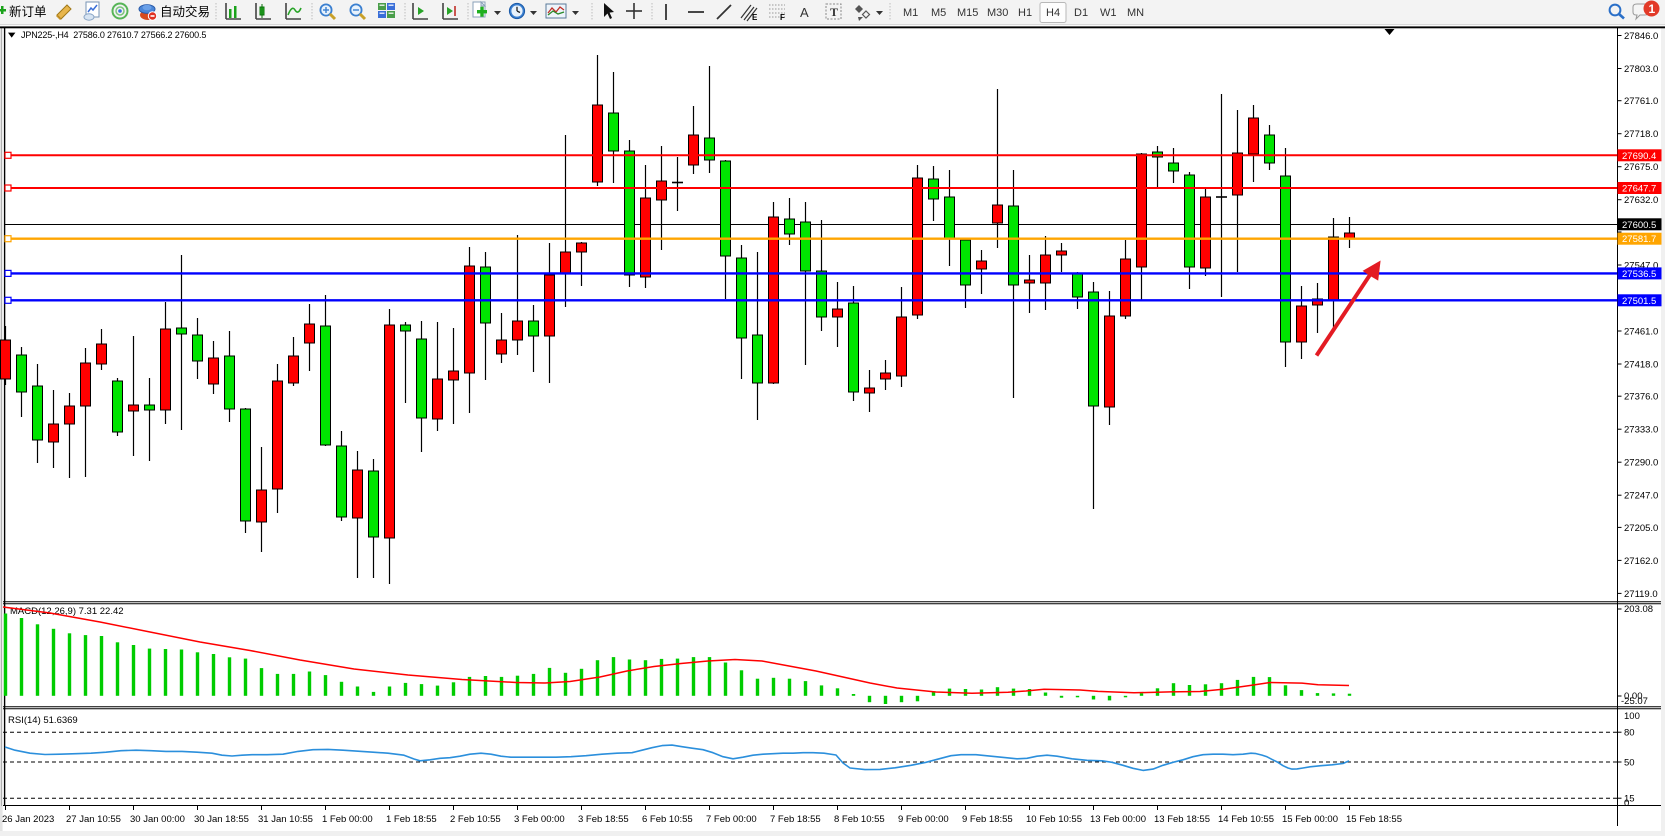  What do you see at coordinates (1081, 13) in the screenshot?
I see `svg-text: D1` at bounding box center [1081, 13].